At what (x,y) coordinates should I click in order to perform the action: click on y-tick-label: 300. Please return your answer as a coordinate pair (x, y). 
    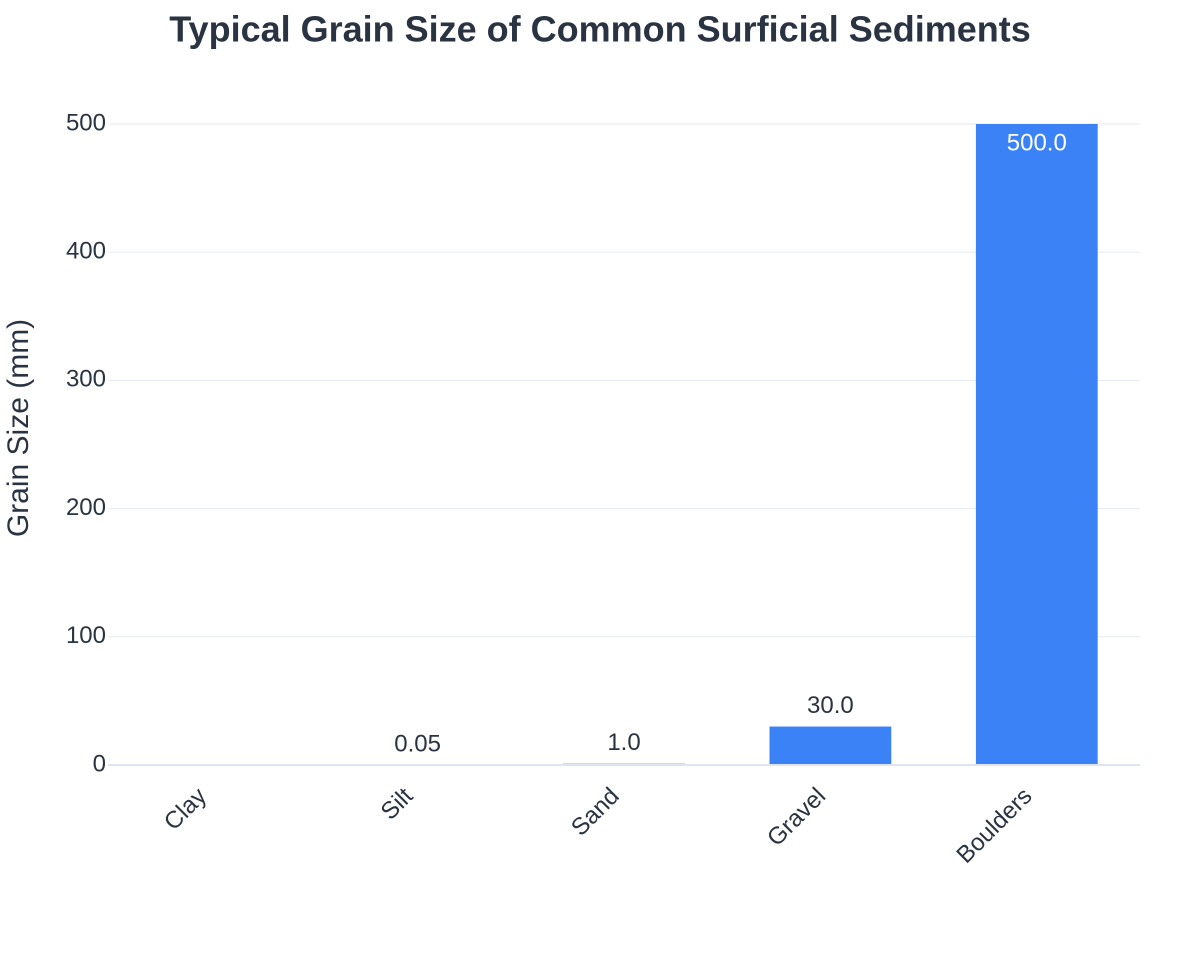
    Looking at the image, I should click on (86, 379).